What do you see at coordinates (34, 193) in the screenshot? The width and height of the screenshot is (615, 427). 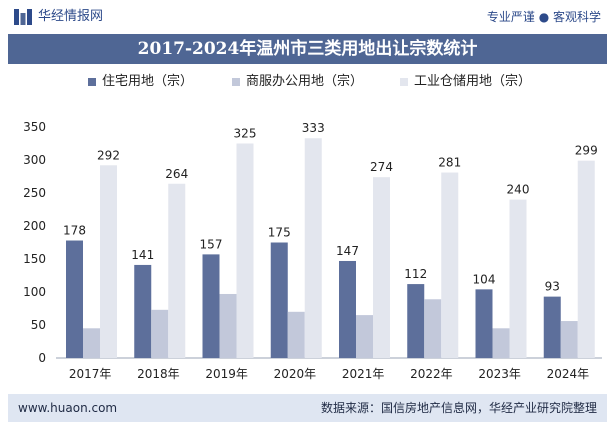 I see `y-tick-label: 250` at bounding box center [34, 193].